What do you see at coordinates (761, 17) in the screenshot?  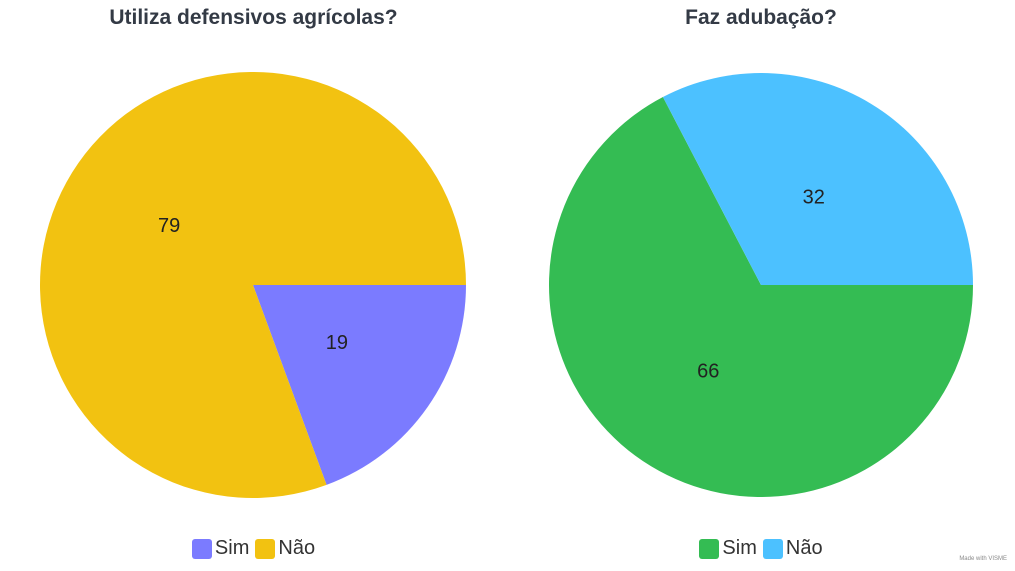 I see `chart-title: Faz adubação?` at bounding box center [761, 17].